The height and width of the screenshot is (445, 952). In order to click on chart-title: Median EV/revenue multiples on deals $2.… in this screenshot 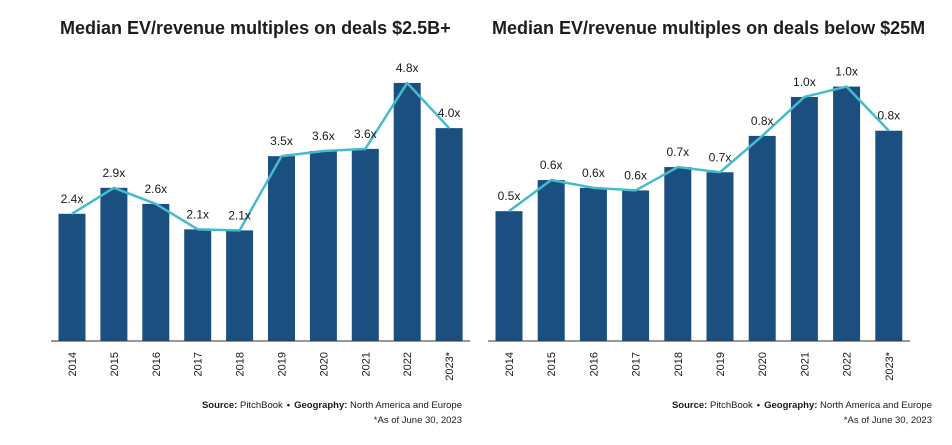, I will do `click(255, 28)`.